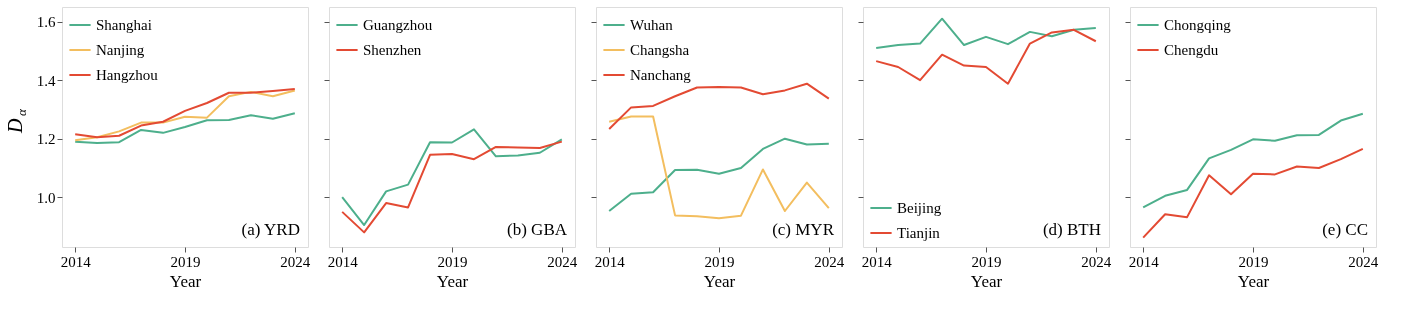  Describe the element at coordinates (919, 208) in the screenshot. I see `legend-label: Beijing` at that location.